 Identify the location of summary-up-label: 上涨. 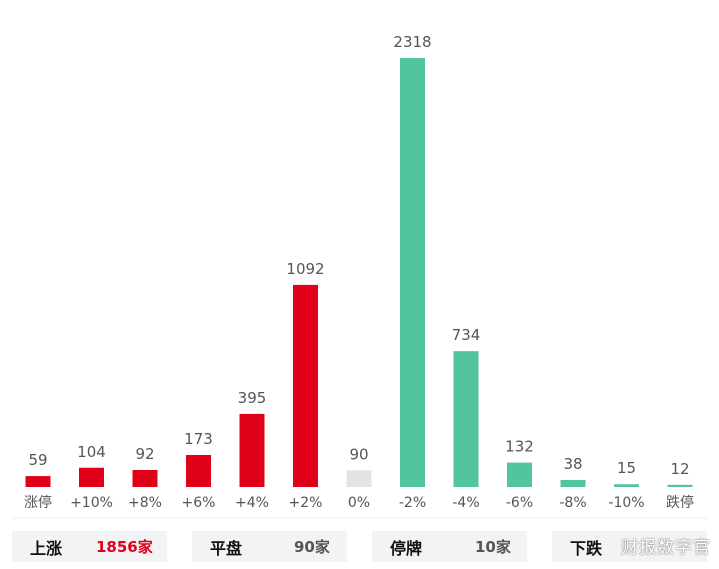
(46, 548).